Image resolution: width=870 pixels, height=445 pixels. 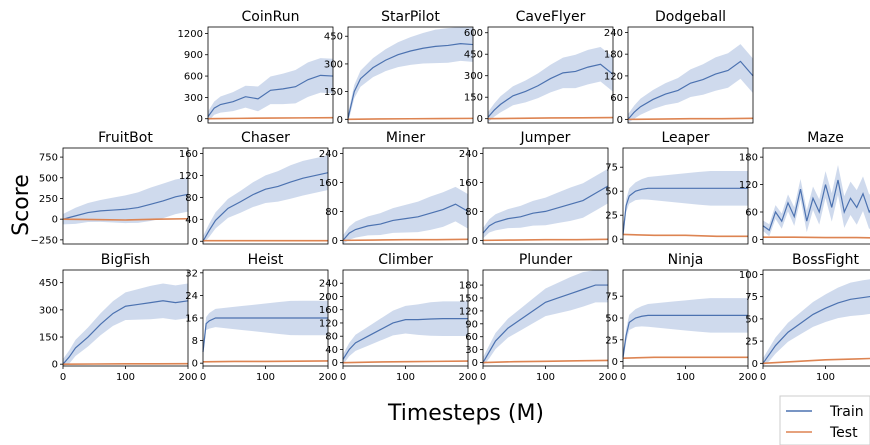 What do you see at coordinates (473, 98) in the screenshot?
I see `y-tick-label: 150` at bounding box center [473, 98].